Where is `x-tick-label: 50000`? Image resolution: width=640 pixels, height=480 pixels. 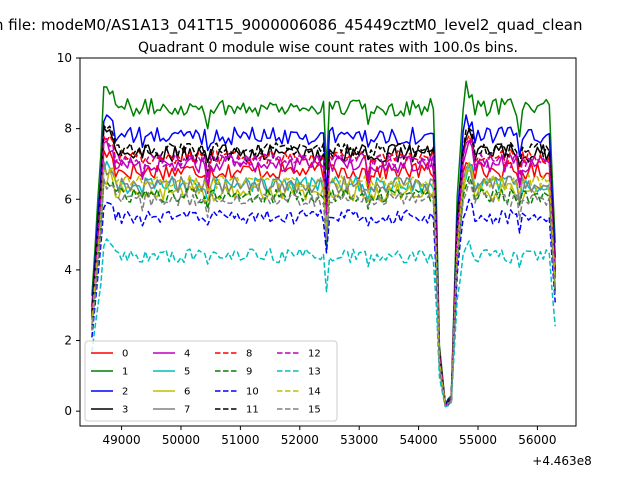
x-tick-label: 50000 is located at coordinates (181, 440).